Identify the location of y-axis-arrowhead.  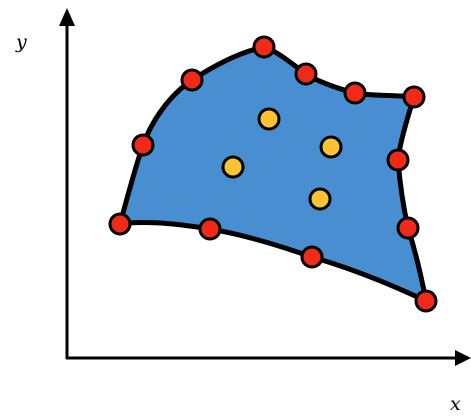
(67, 17).